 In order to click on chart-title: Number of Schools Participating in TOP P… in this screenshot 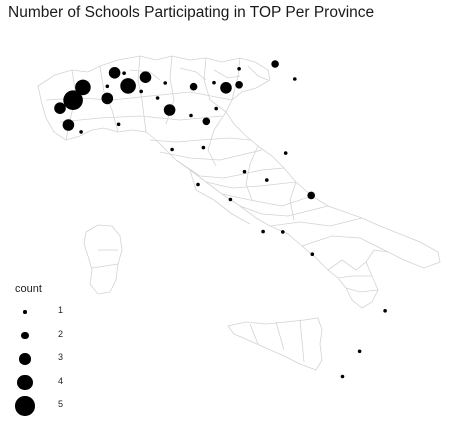, I will do `click(191, 12)`.